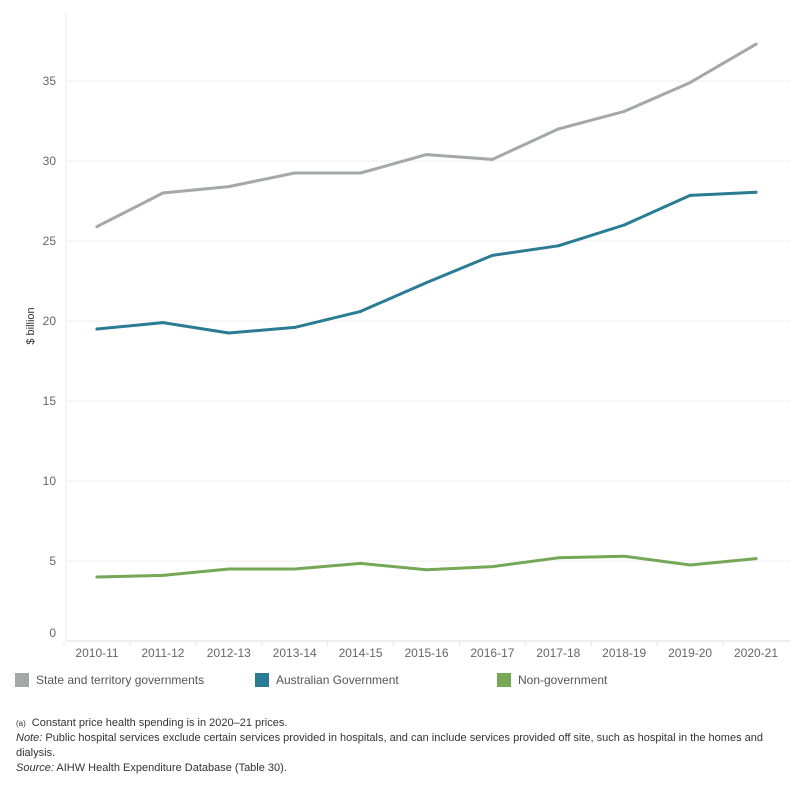 This screenshot has width=800, height=800. Describe the element at coordinates (426, 653) in the screenshot. I see `x-tick-label: 2015-16` at that location.